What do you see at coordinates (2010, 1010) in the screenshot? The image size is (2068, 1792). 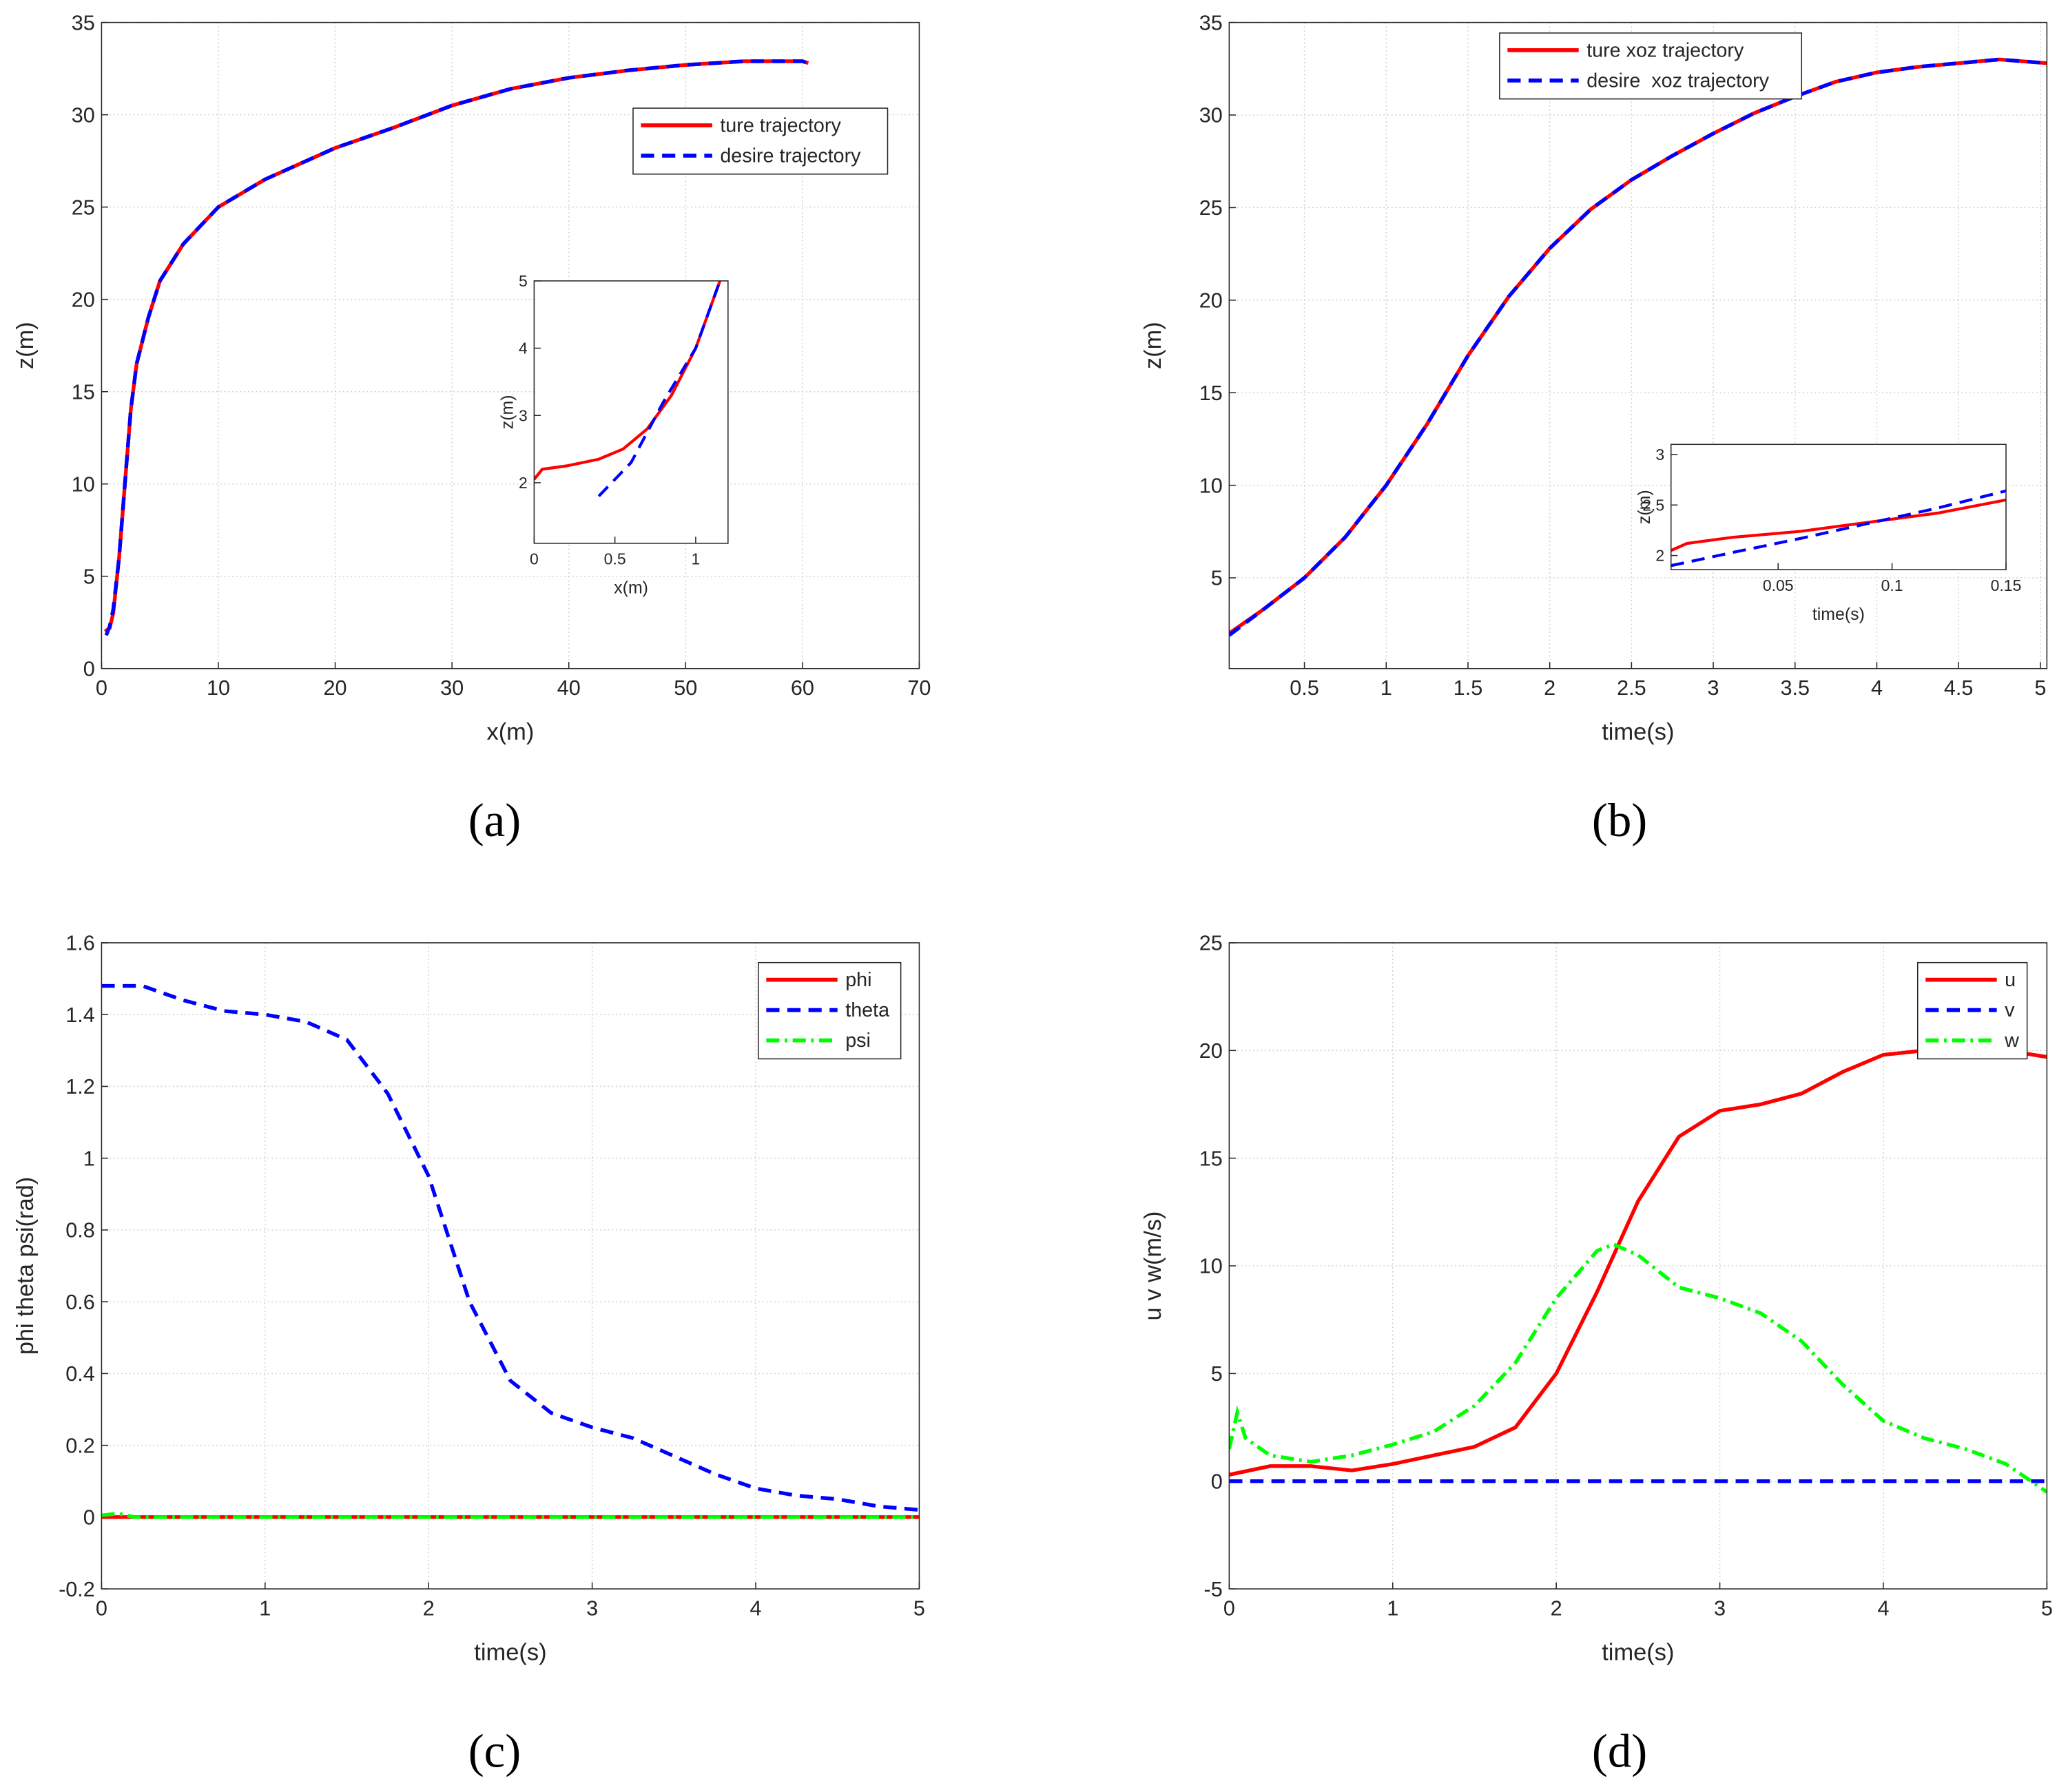 I see `legend-label: v` at bounding box center [2010, 1010].